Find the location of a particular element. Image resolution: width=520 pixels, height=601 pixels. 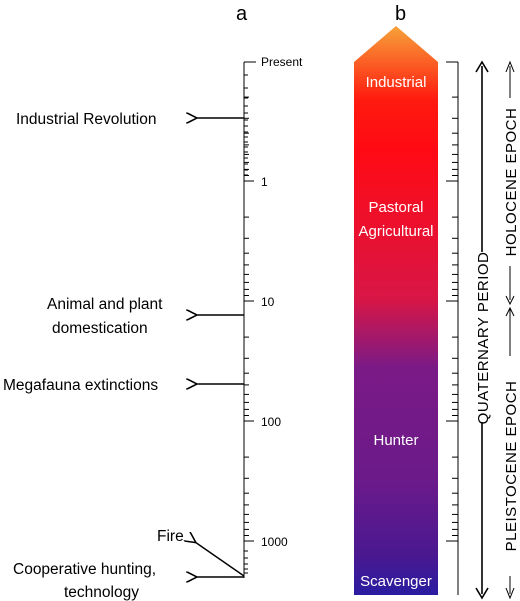

event-industrial-revolution: Industrial Revolution is located at coordinates (130, 119).